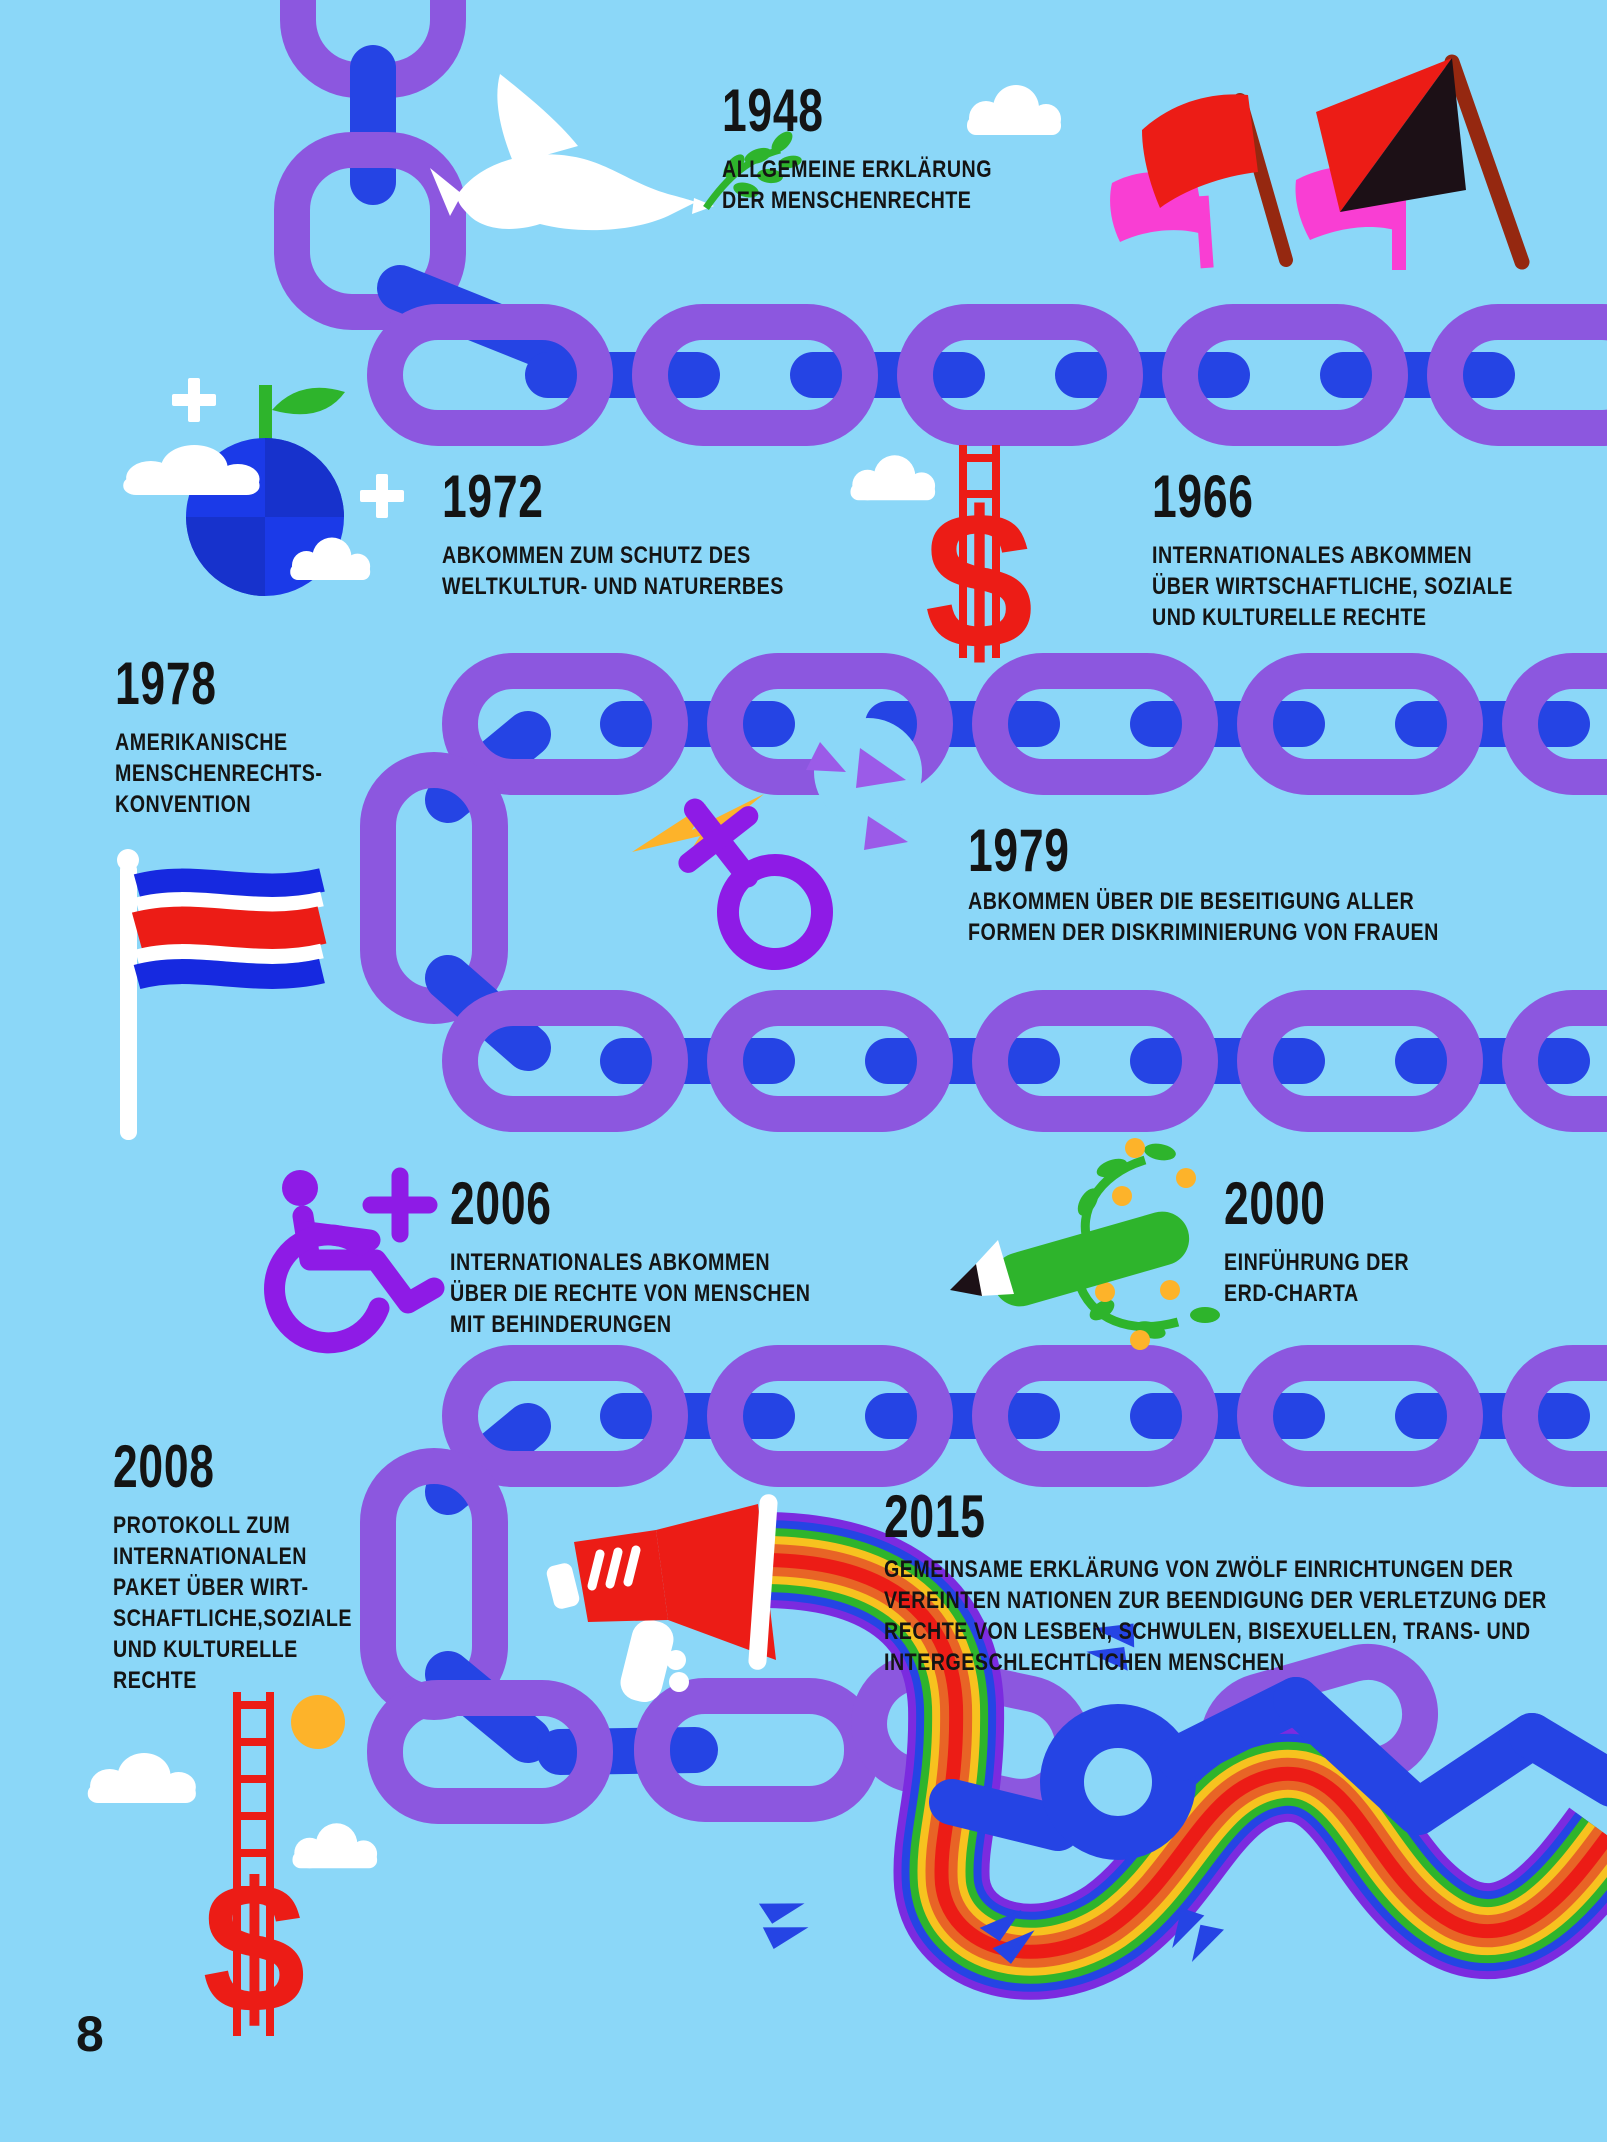  What do you see at coordinates (1085, 1244) in the screenshot?
I see `pencil-vine-icon` at bounding box center [1085, 1244].